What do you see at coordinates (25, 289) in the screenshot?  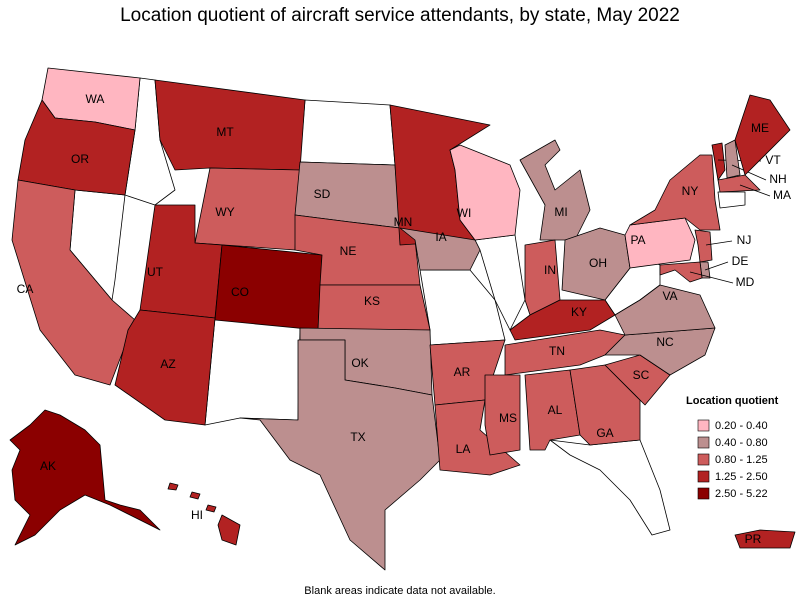 I see `state-label: CA` at bounding box center [25, 289].